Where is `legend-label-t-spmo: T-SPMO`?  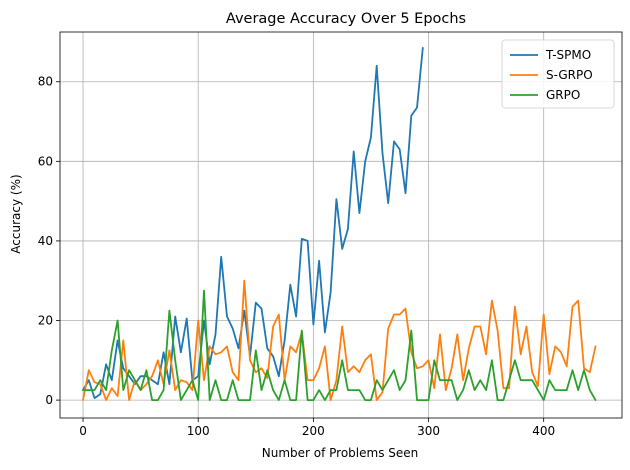 legend-label-t-spmo: T-SPMO is located at coordinates (568, 55).